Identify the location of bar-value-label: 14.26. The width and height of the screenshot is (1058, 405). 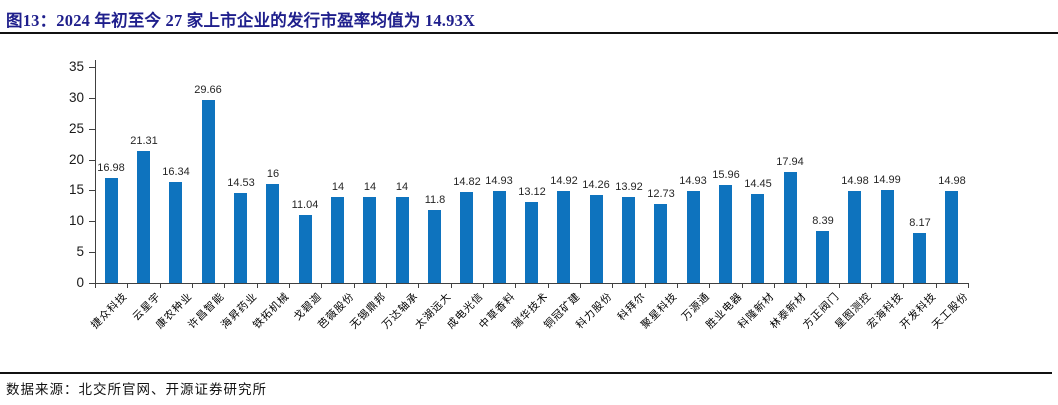
(596, 185).